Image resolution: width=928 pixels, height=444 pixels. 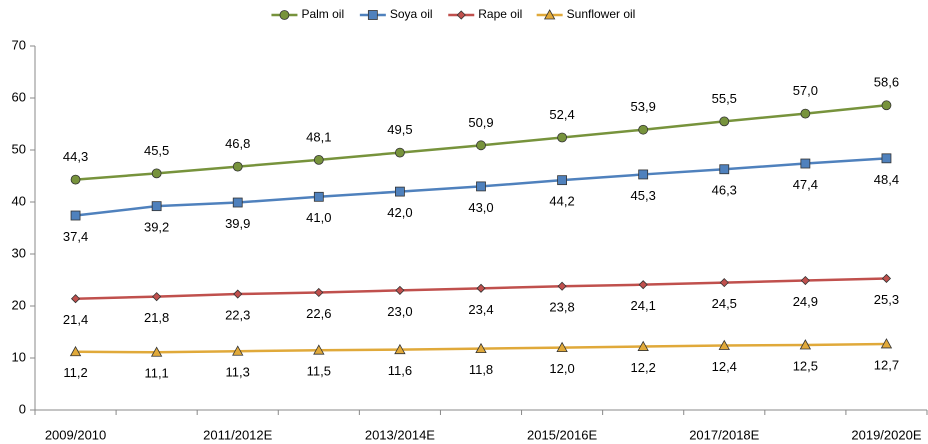 What do you see at coordinates (562, 434) in the screenshot?
I see `x-tick-label: 2015/2016E` at bounding box center [562, 434].